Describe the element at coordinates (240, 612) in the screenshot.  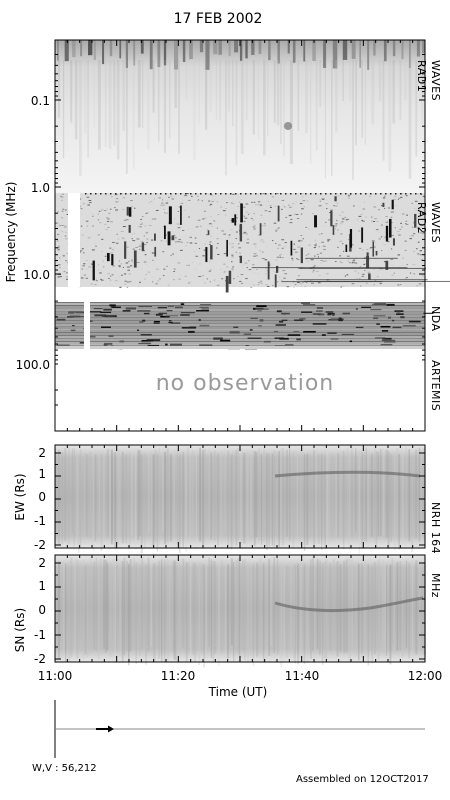
I see `sn-streaks` at that location.